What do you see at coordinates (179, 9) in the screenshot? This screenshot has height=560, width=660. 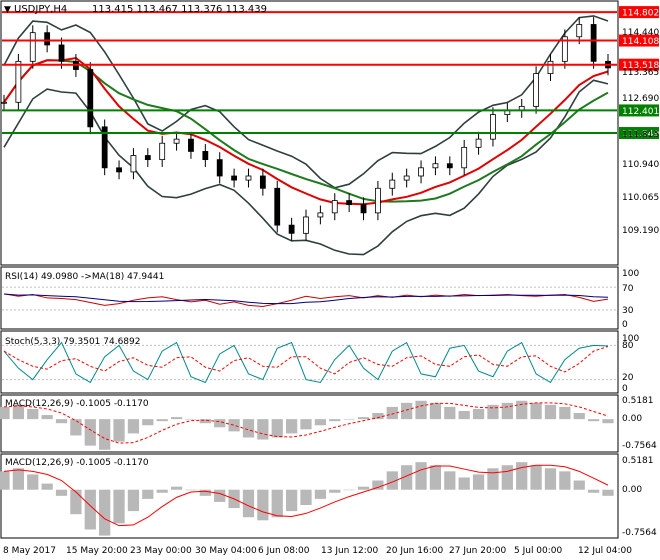 I see `ohlc-values: 113.415 113.467 113.376 113.439` at bounding box center [179, 9].